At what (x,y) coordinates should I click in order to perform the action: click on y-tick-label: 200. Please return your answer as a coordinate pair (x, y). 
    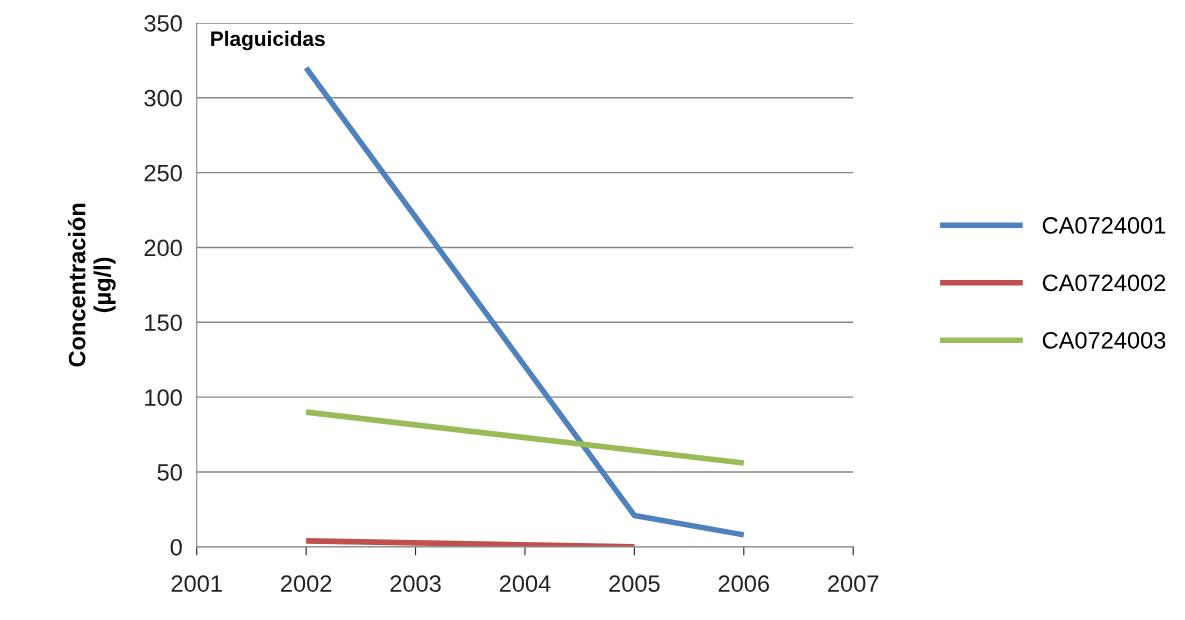
    Looking at the image, I should click on (163, 248).